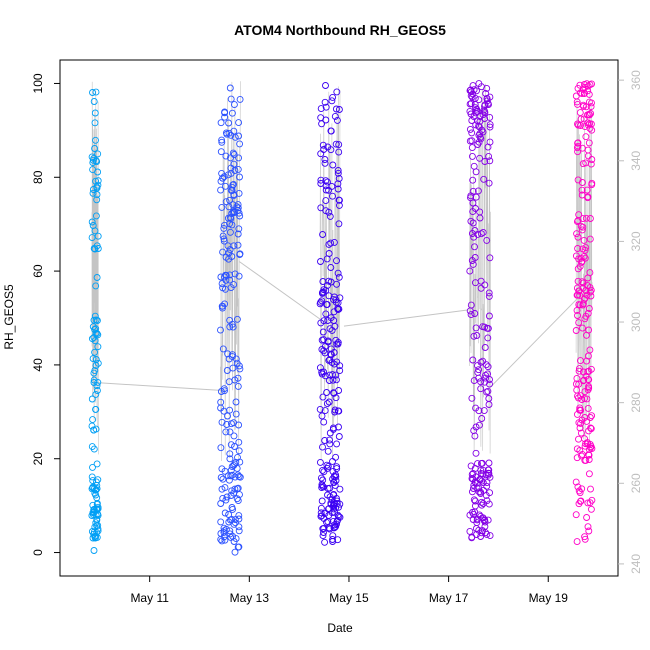 This screenshot has width=650, height=650. I want to click on y-tick-label: 40, so click(38, 365).